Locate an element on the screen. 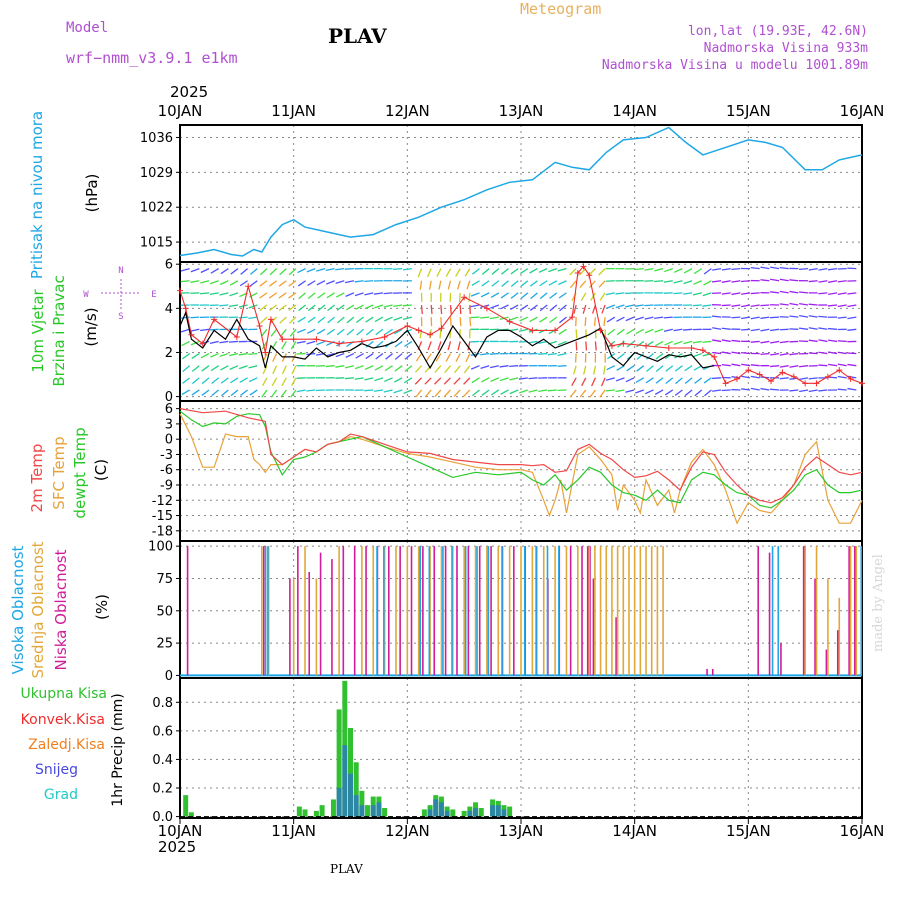 This screenshot has width=900, height=900. y-tick-label: -12 is located at coordinates (162, 501).